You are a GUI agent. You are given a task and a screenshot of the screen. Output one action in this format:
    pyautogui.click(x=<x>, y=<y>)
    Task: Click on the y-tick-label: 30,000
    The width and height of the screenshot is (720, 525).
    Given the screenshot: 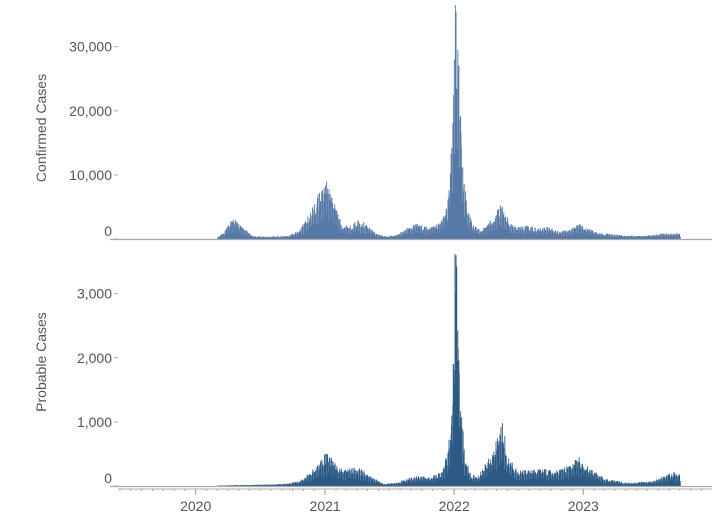 What is the action you would take?
    pyautogui.click(x=90, y=47)
    